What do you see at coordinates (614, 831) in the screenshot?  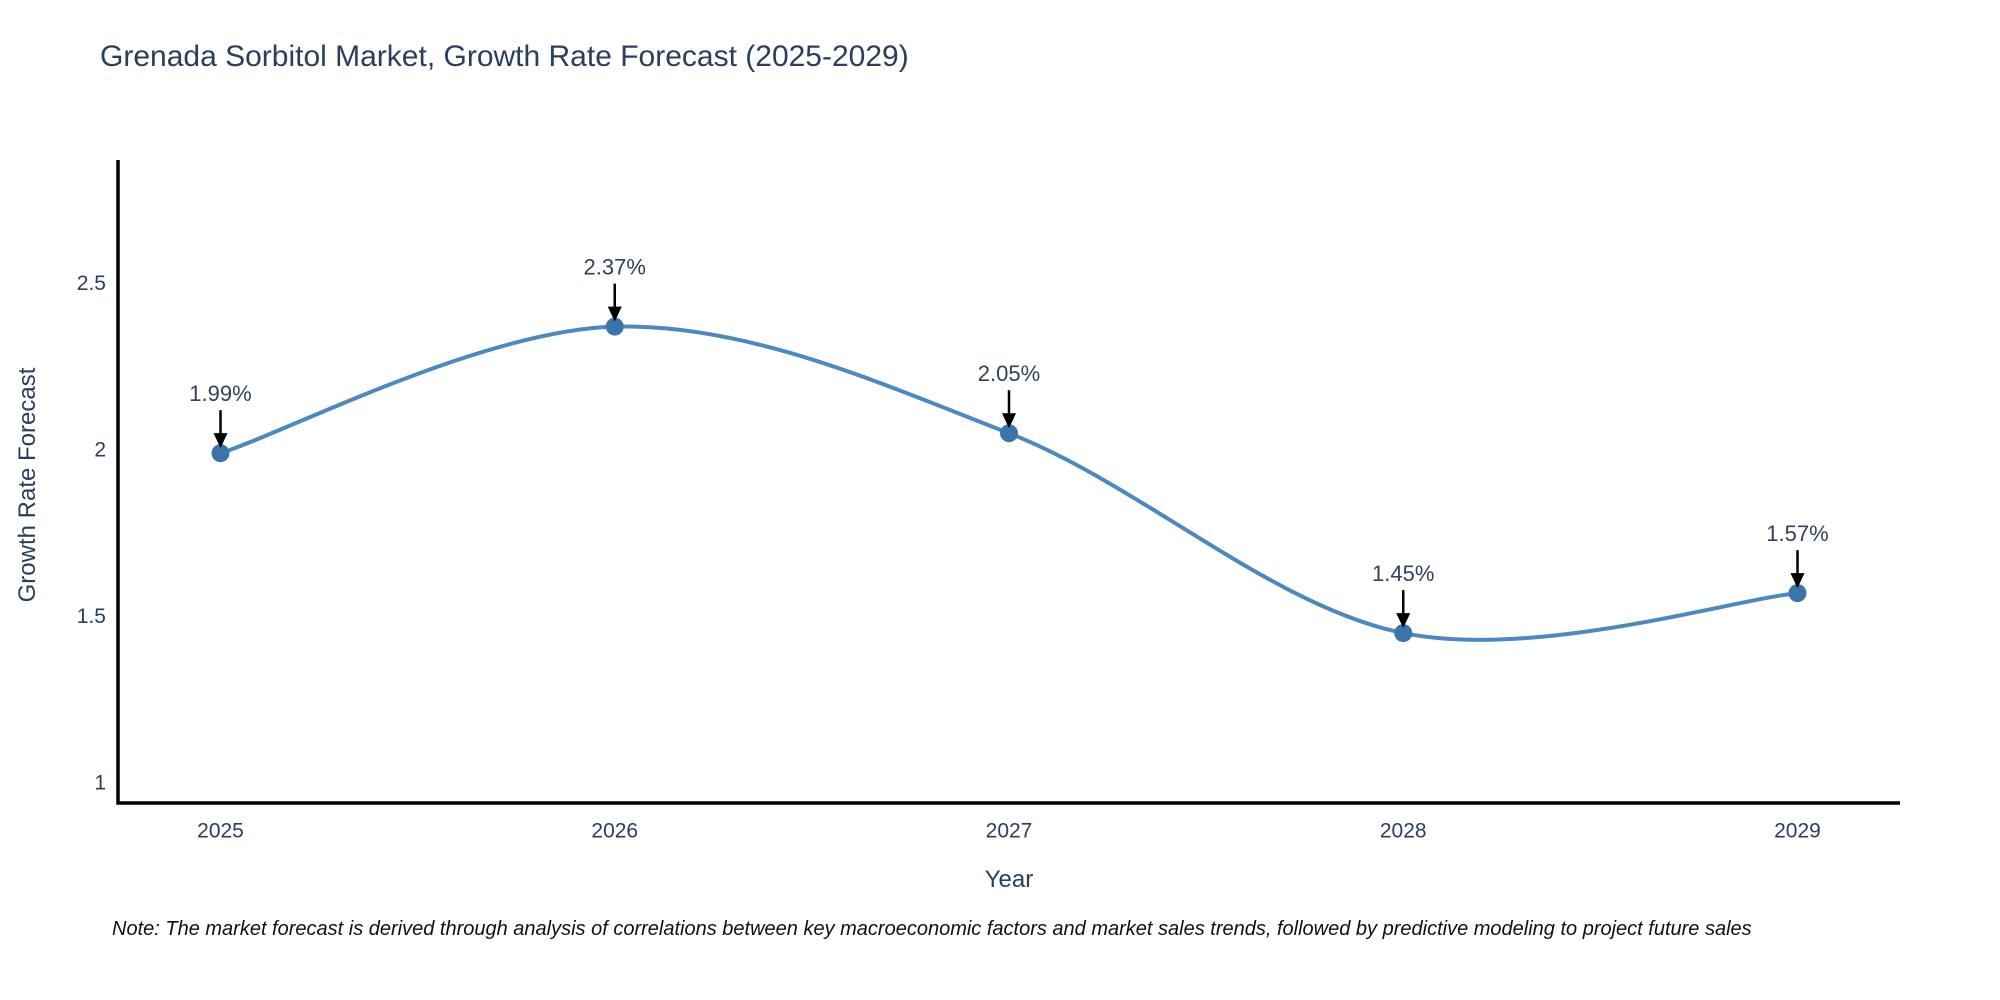 I see `x-tick-label: 2026` at bounding box center [614, 831].